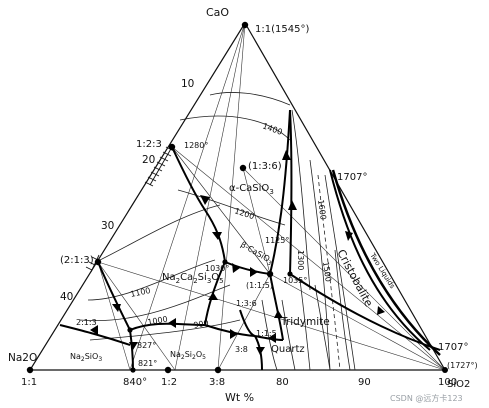 The image size is (489, 408). I want to click on label-1-1-5-b: 1:1:5, so click(266, 333).